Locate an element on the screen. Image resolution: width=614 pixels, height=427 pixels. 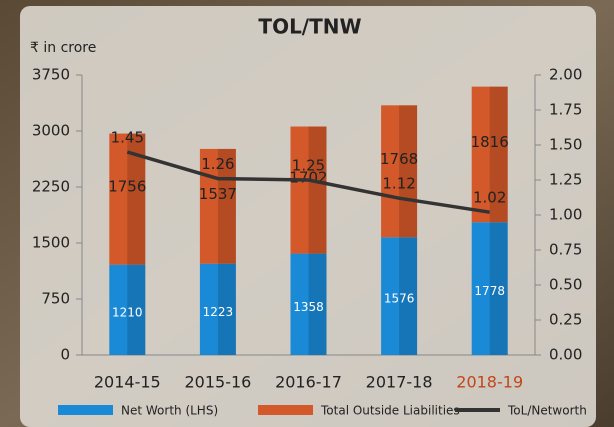
x-tick-label: 2016-17 is located at coordinates (308, 382).